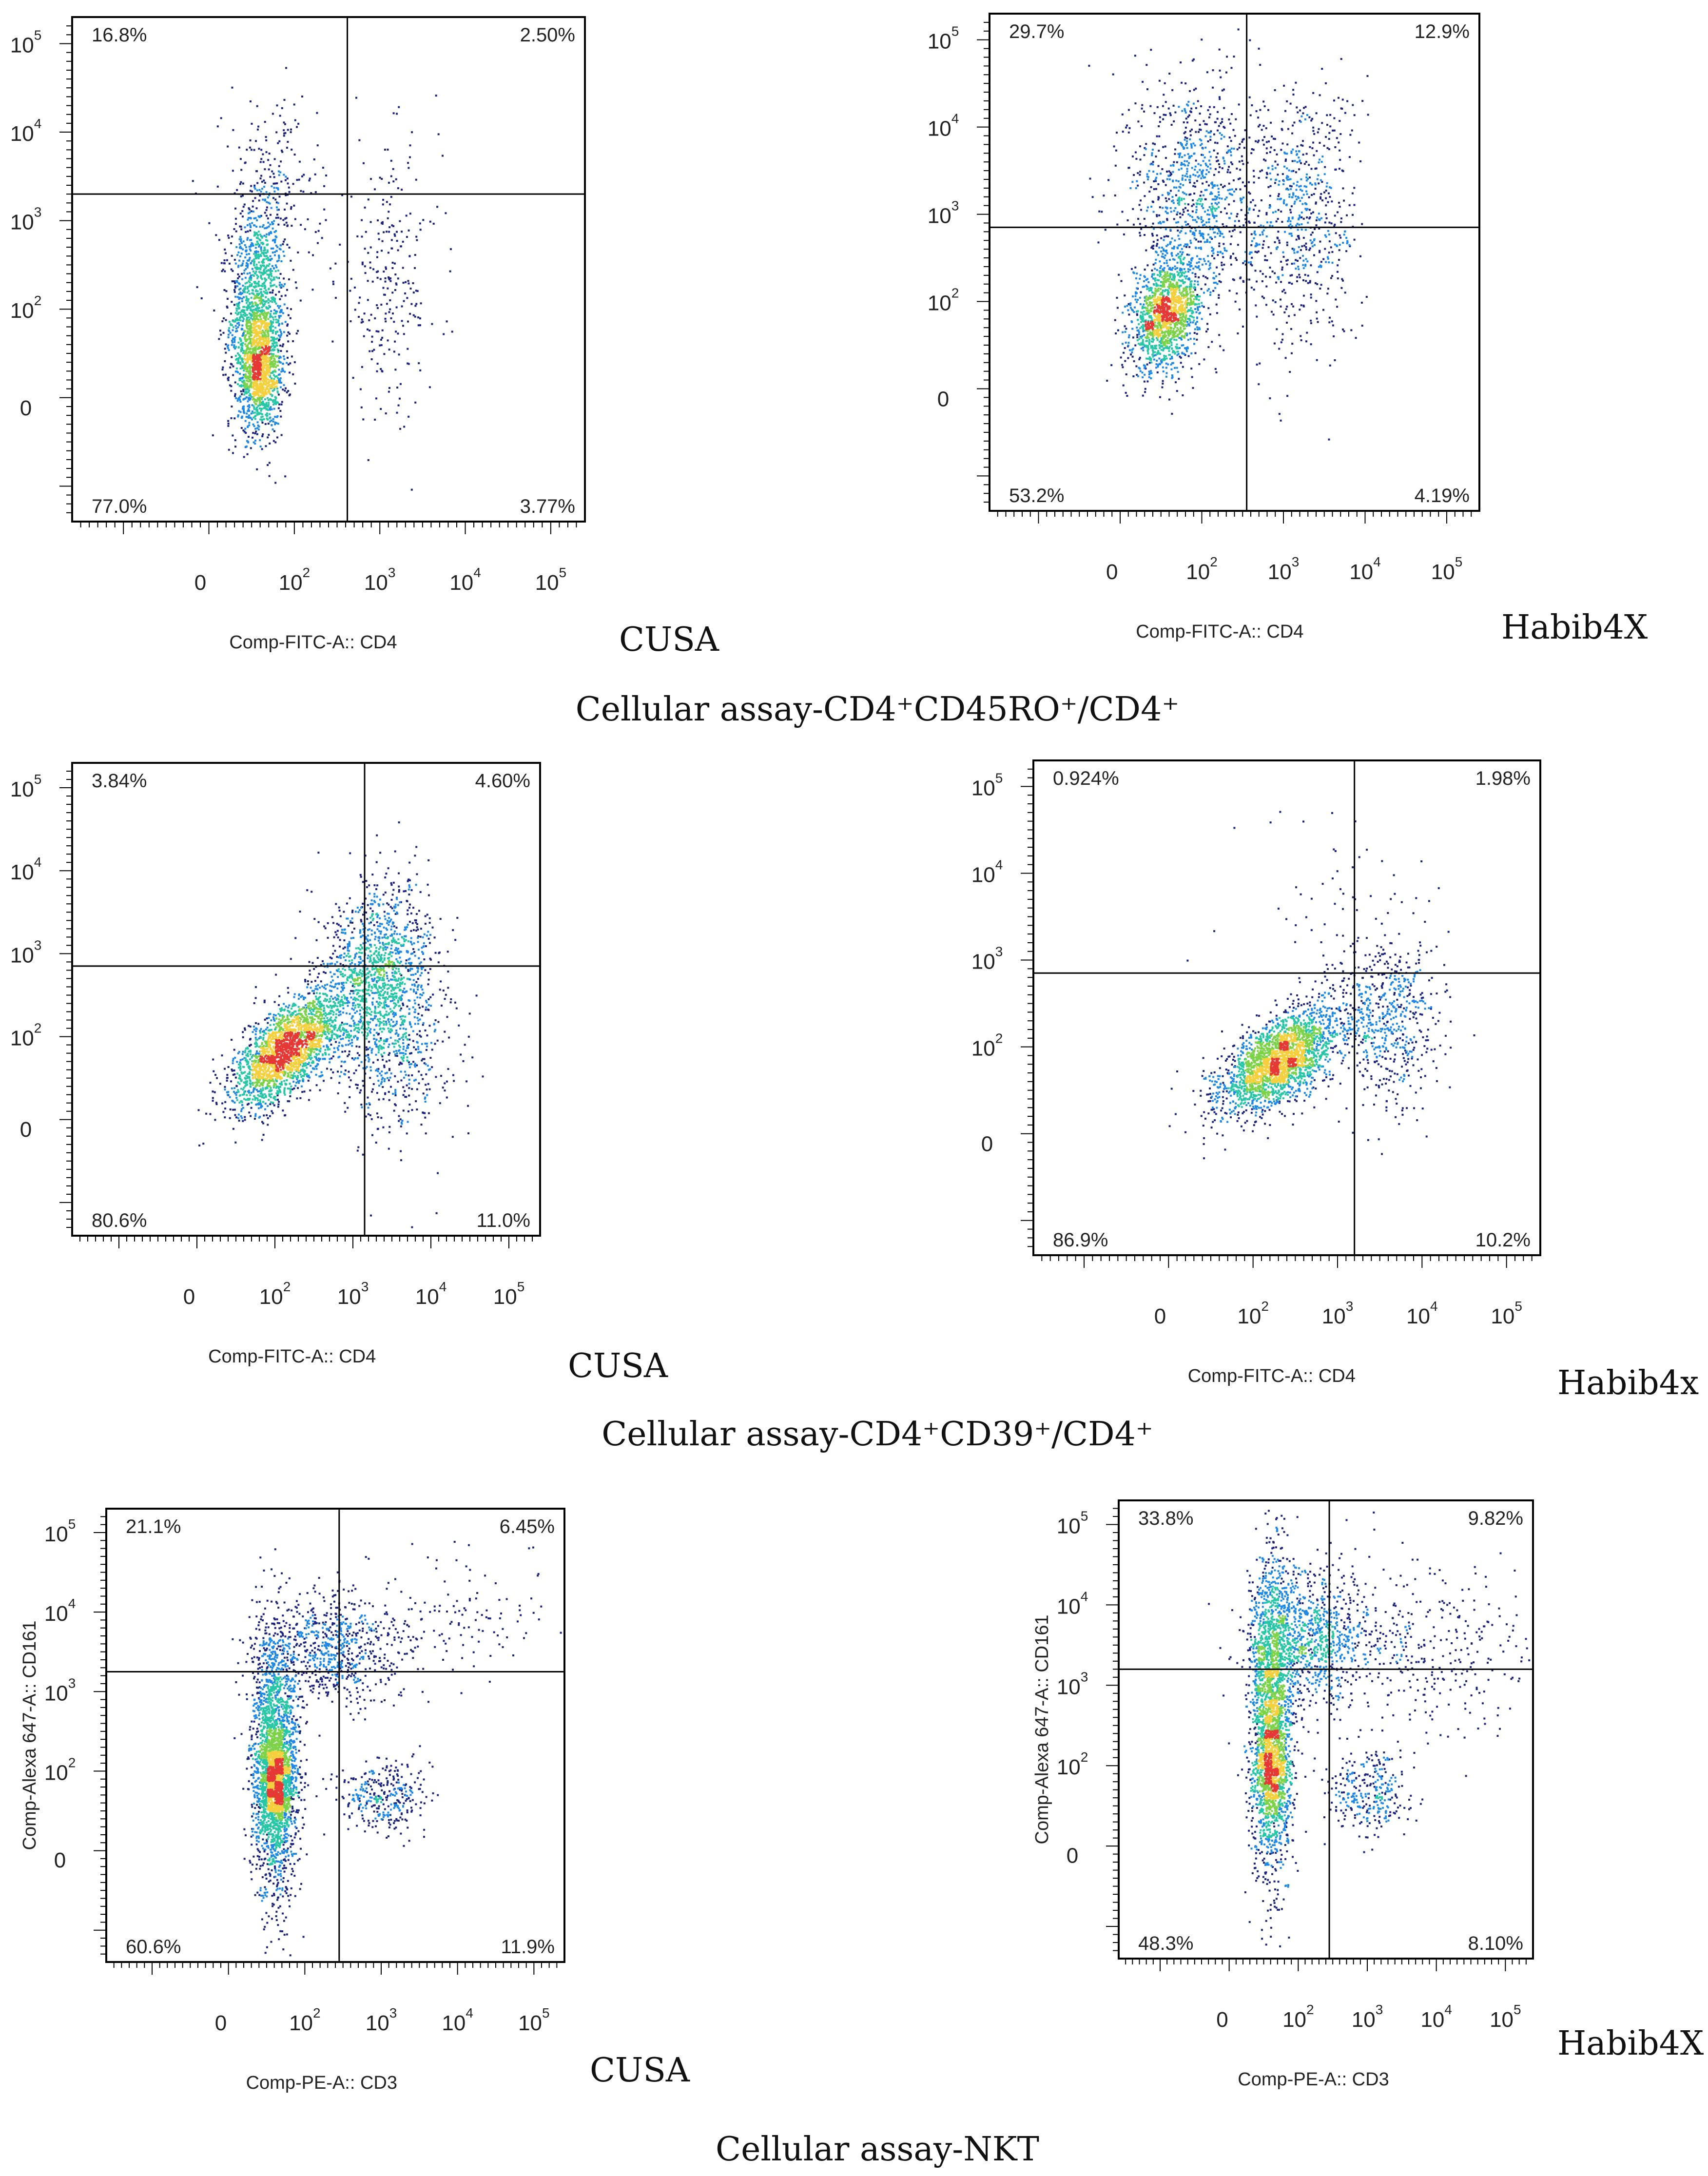  I want to click on y-tick-label: 0, so click(26, 408).